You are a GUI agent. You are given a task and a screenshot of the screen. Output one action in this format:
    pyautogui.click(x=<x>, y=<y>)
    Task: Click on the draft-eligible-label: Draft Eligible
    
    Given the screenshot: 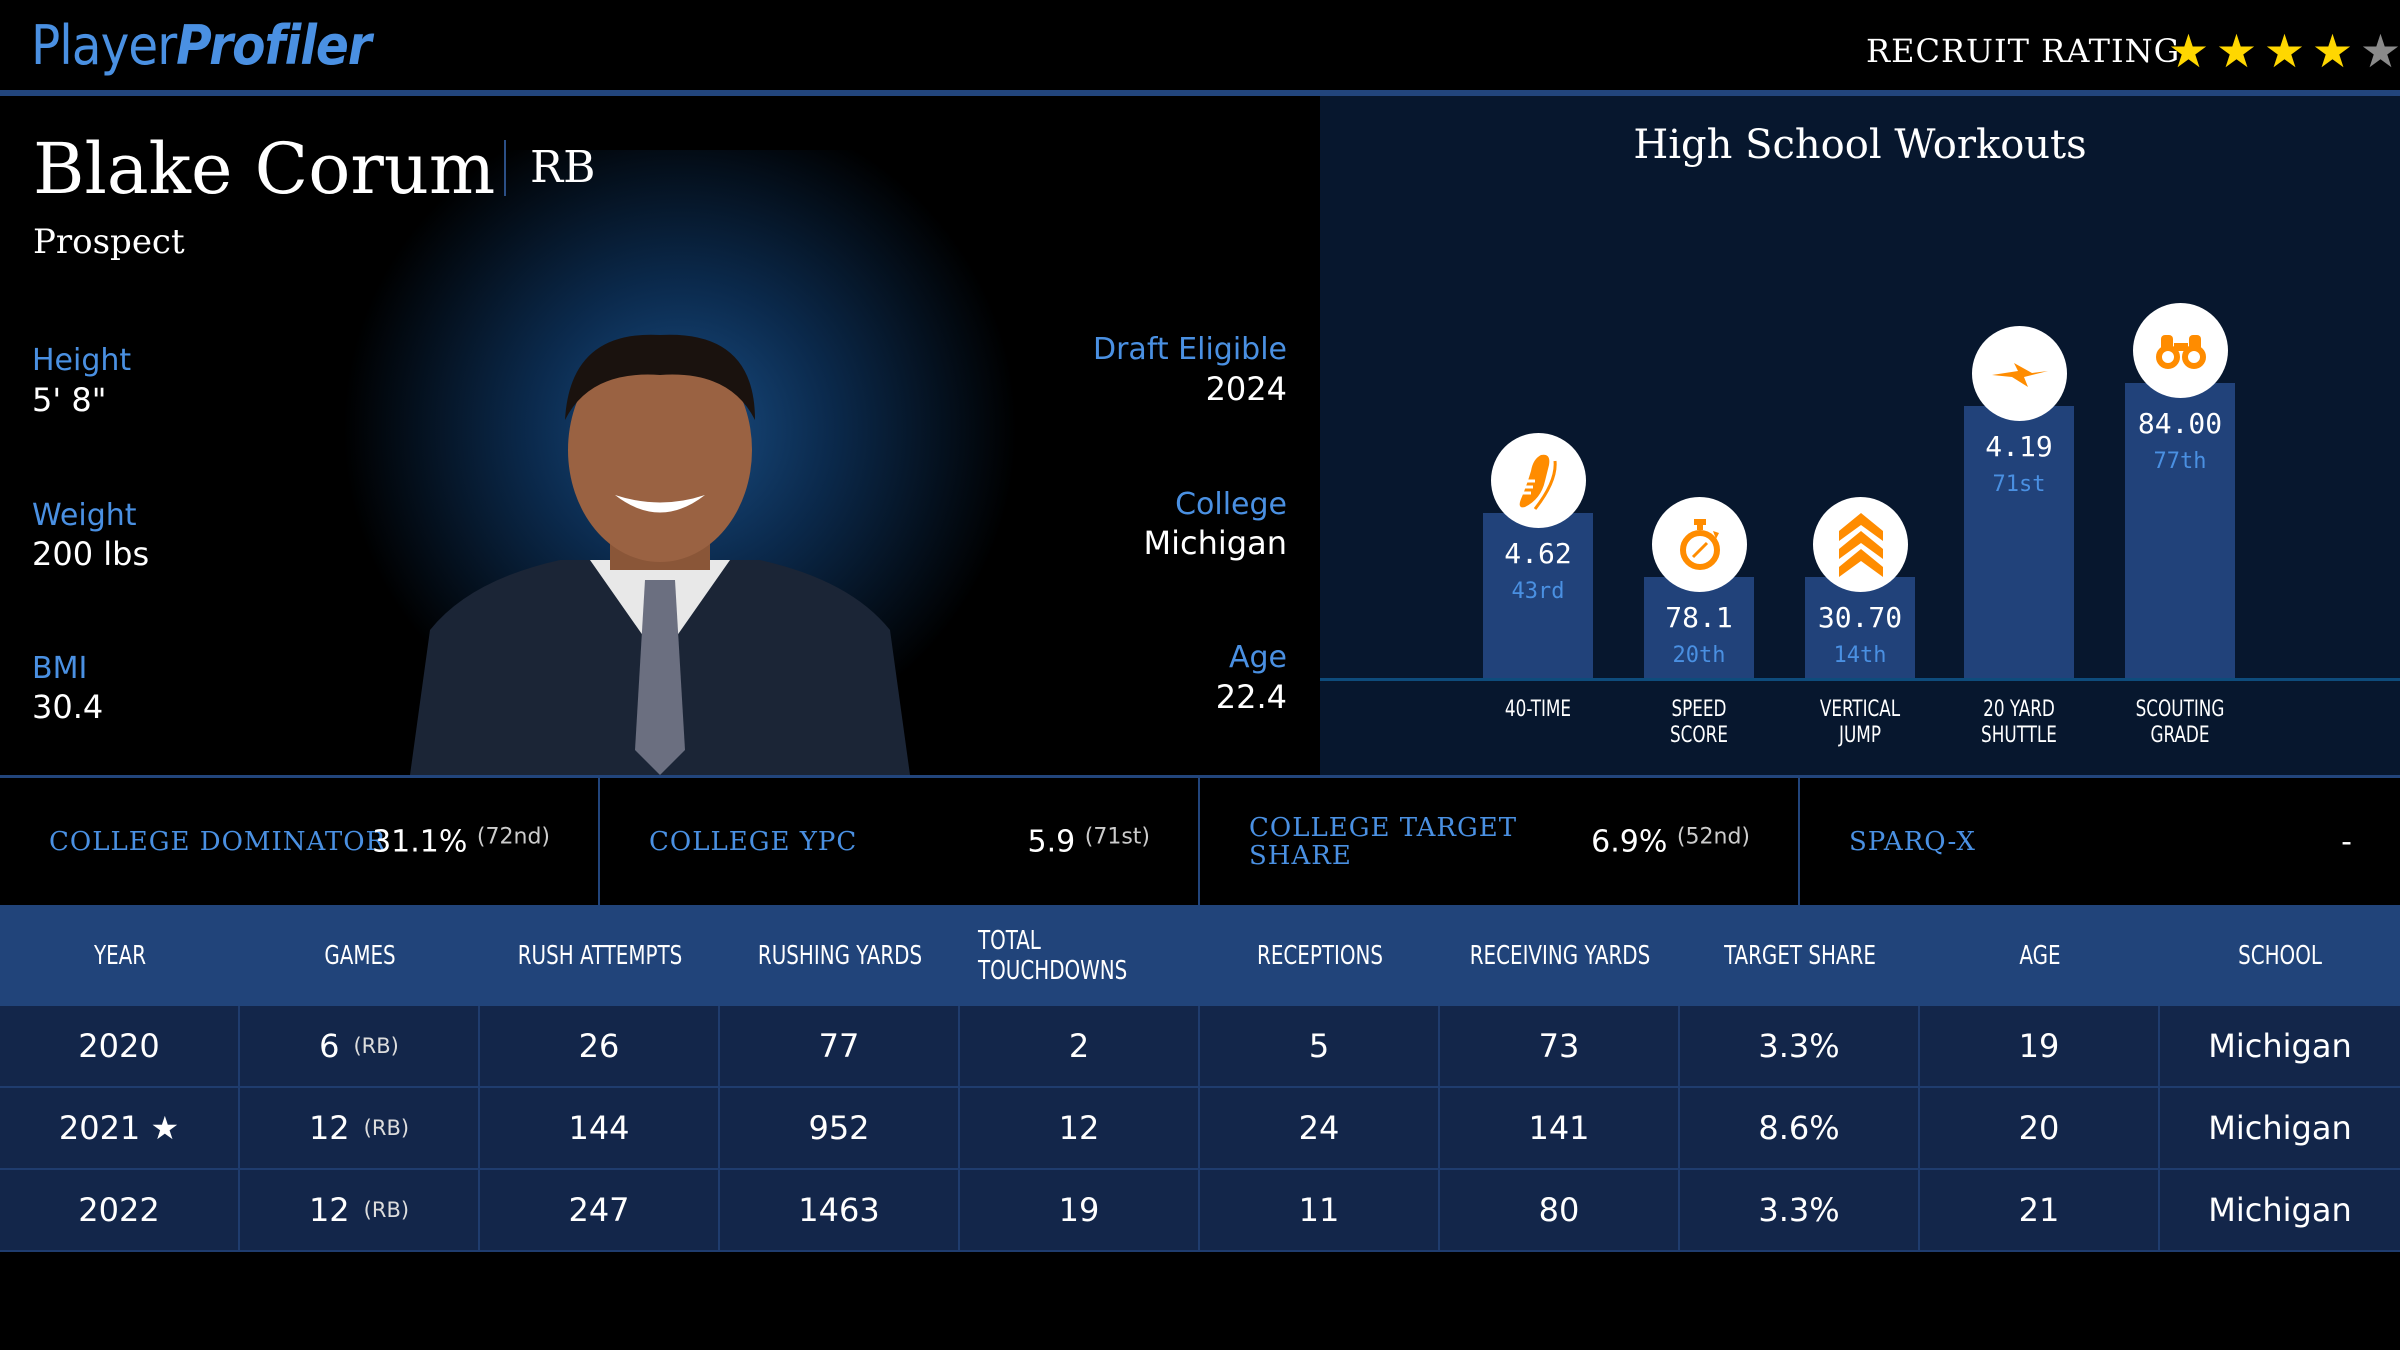 What is the action you would take?
    pyautogui.click(x=1190, y=349)
    